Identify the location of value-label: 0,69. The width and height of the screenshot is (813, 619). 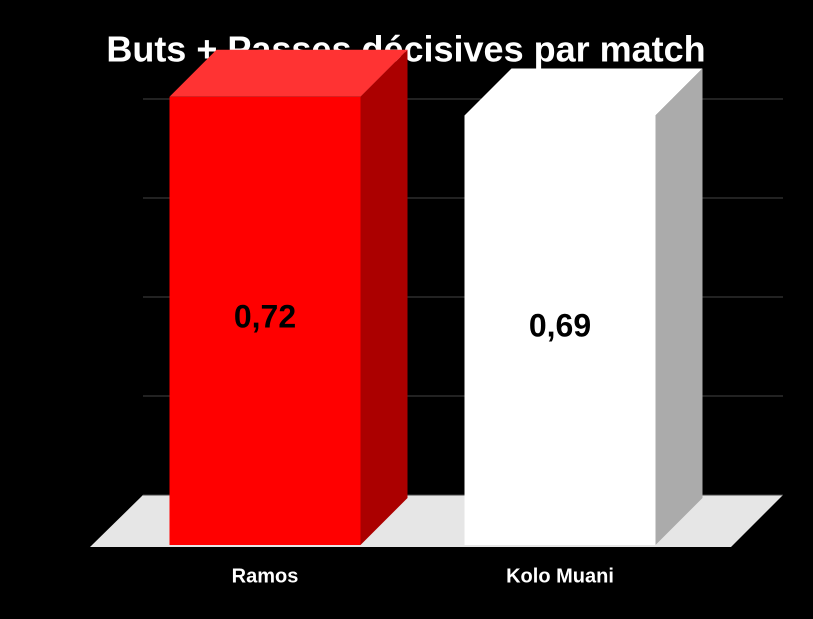
(560, 326).